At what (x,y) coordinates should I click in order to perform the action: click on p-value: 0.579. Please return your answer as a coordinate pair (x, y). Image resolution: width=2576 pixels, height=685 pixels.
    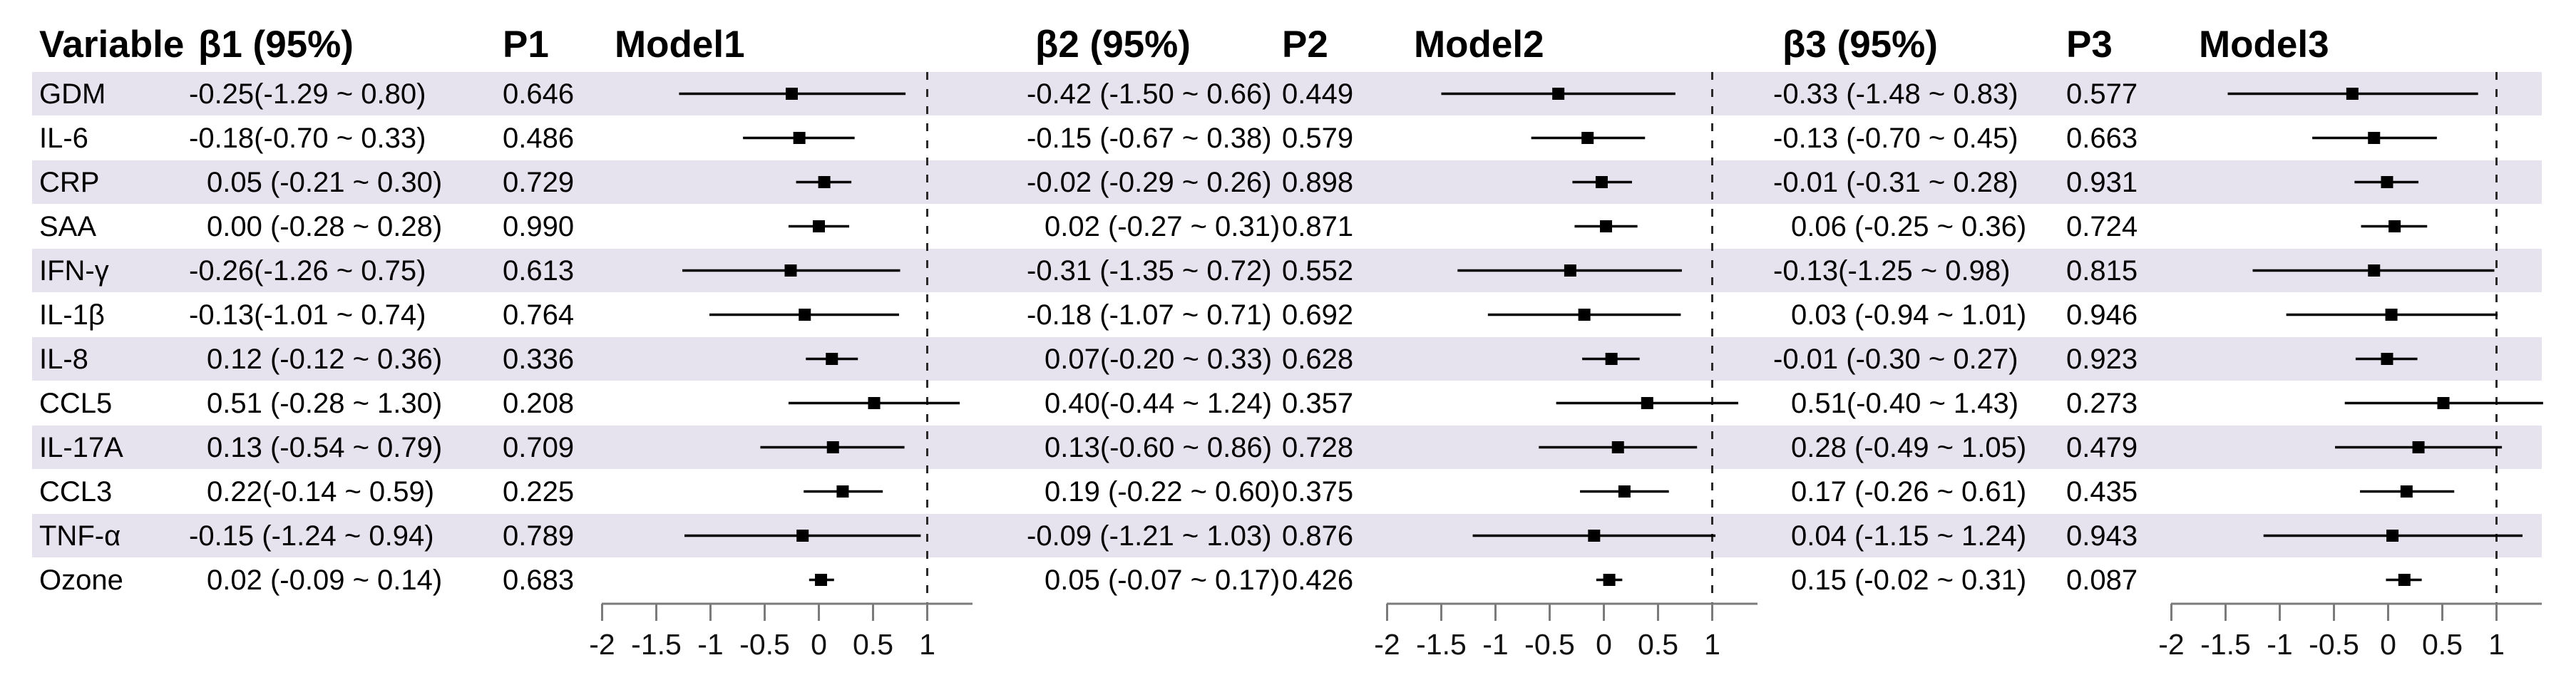
    Looking at the image, I should click on (1318, 138).